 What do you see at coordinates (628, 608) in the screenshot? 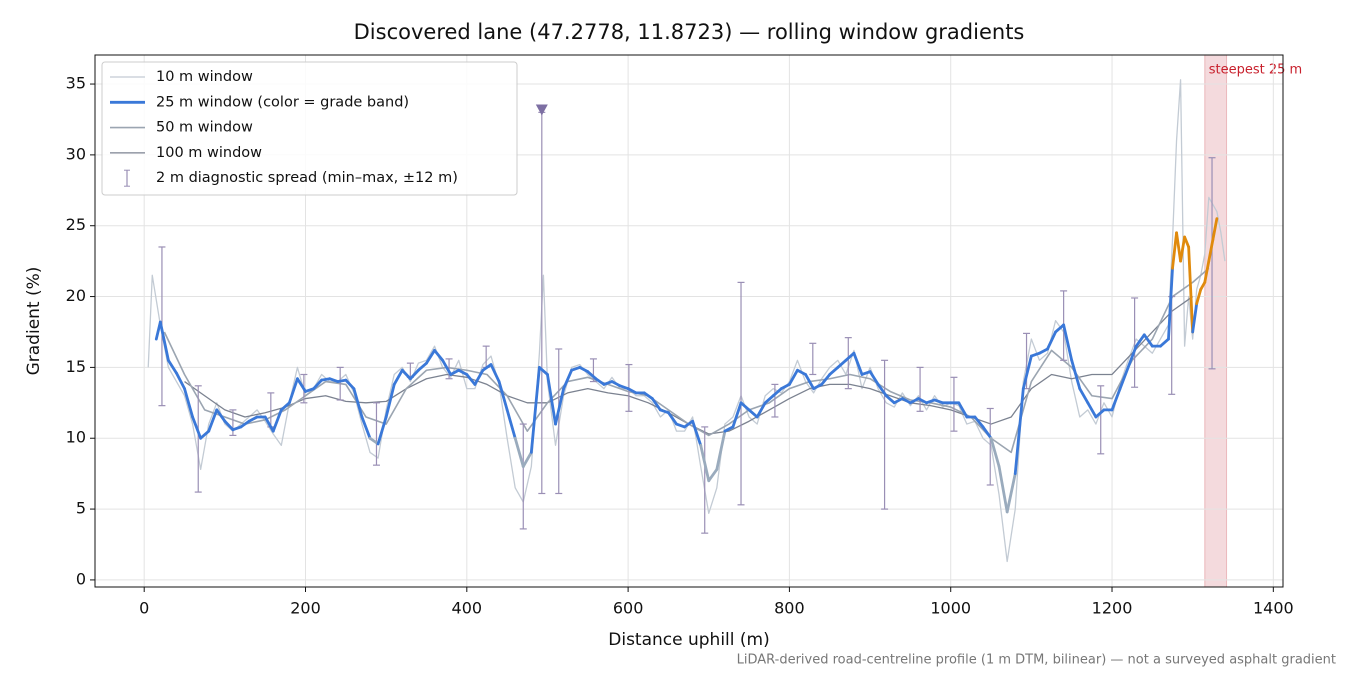
I see `x-tick-label: 600` at bounding box center [628, 608].